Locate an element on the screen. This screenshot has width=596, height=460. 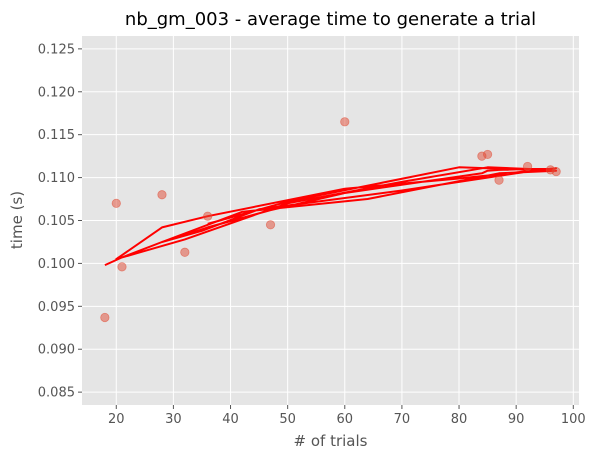
y-tick-label: 0.105 is located at coordinates (56, 221).